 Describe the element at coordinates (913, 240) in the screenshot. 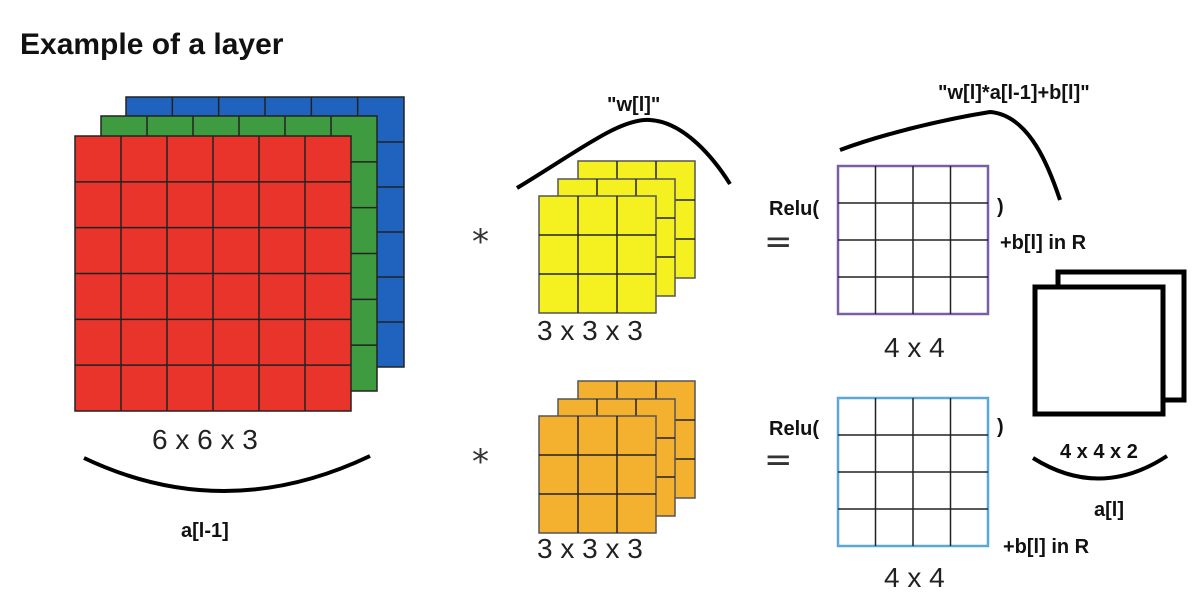

I see `output-1-grid` at that location.